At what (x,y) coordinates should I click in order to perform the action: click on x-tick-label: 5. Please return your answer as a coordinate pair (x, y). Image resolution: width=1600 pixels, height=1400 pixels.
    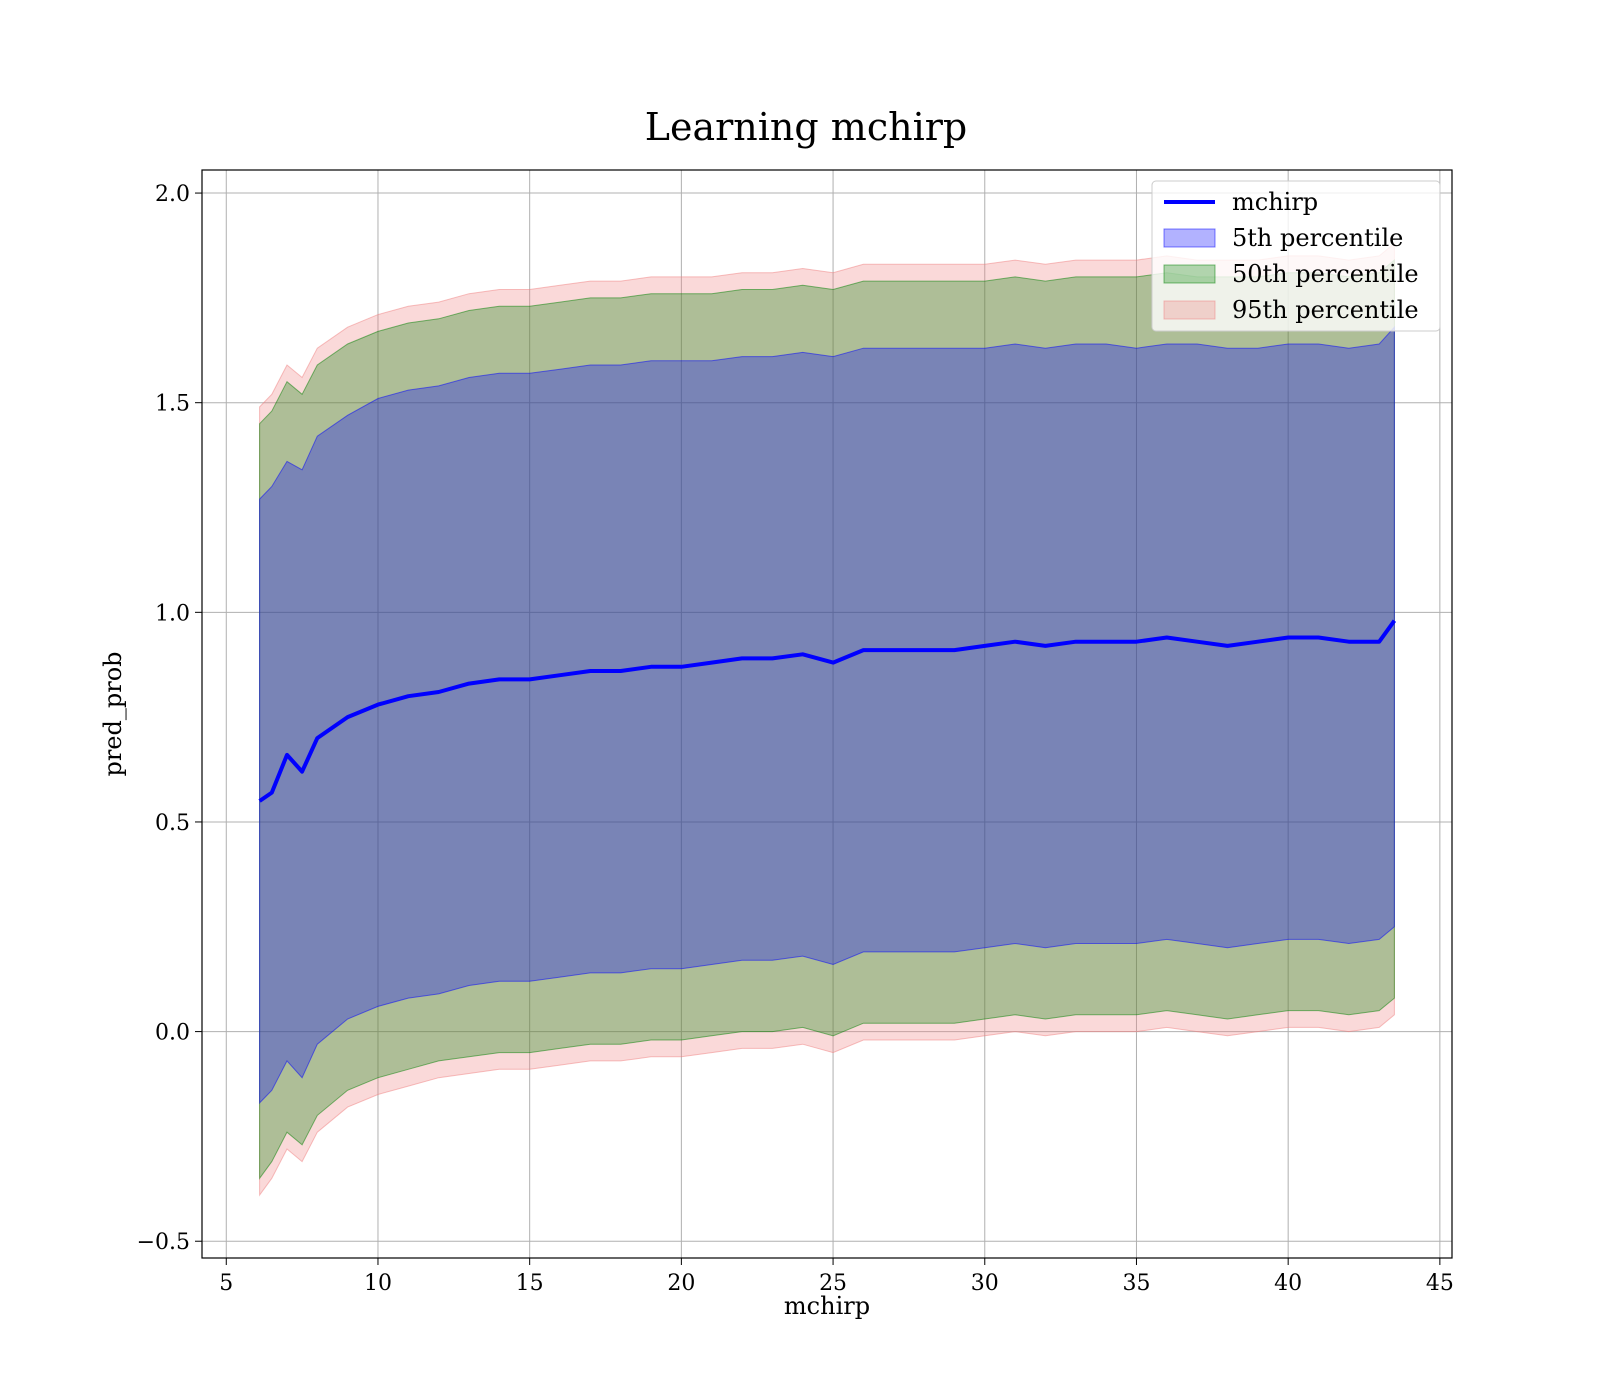
    Looking at the image, I should click on (226, 1283).